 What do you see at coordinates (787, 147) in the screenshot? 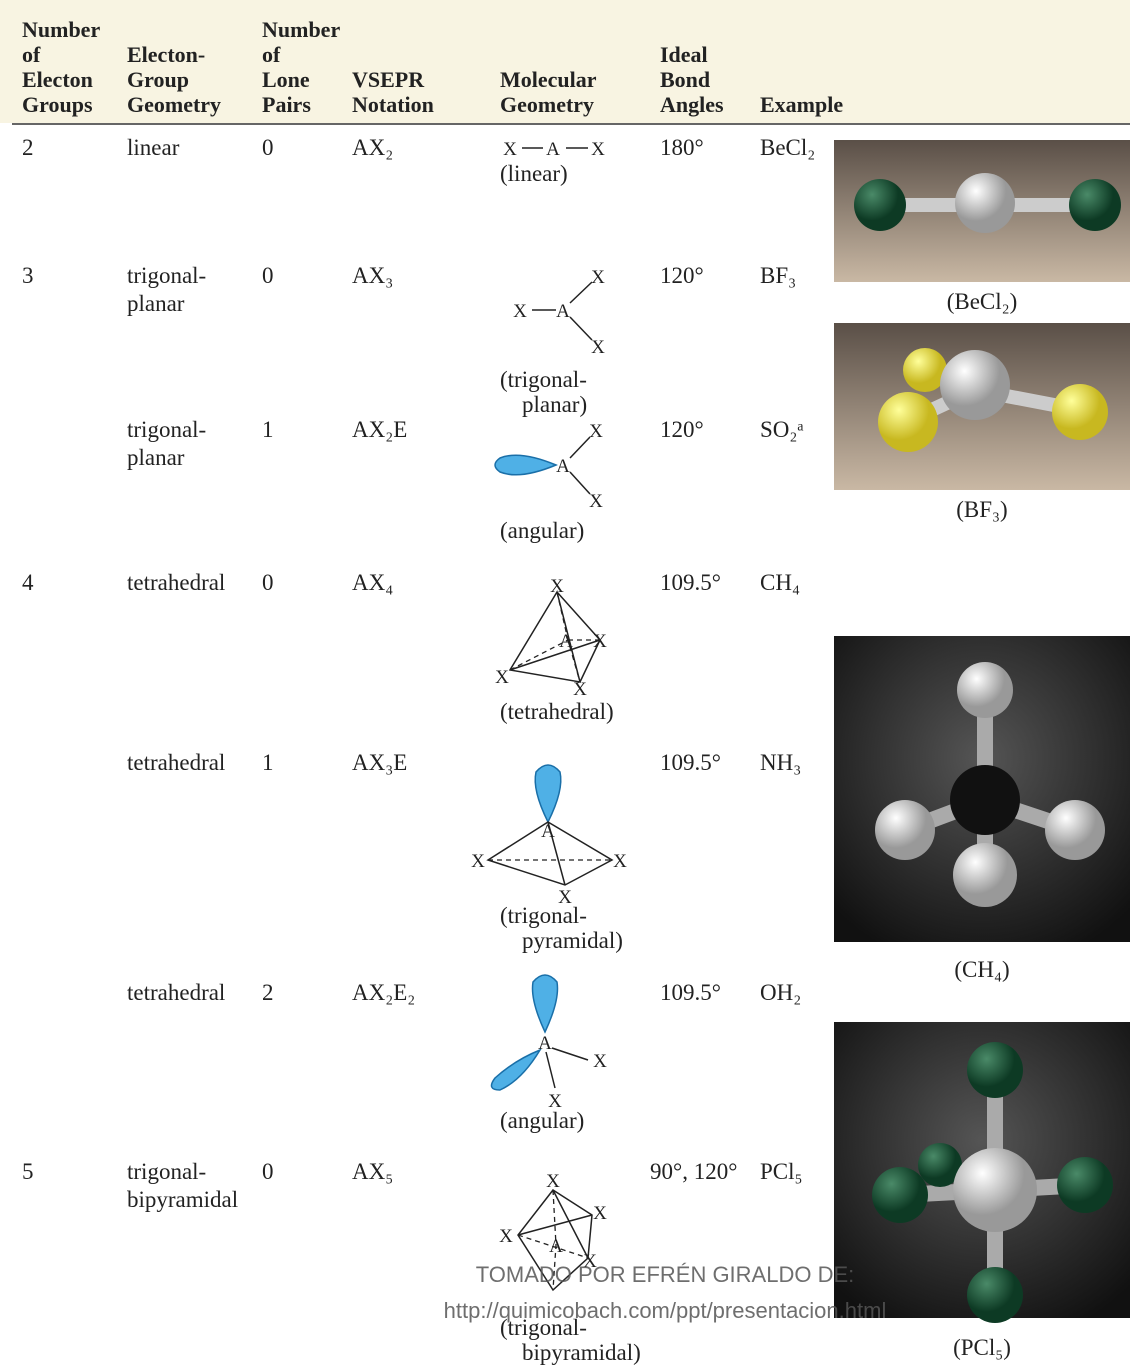
I see `cell-text: BeCl₂` at bounding box center [787, 147].